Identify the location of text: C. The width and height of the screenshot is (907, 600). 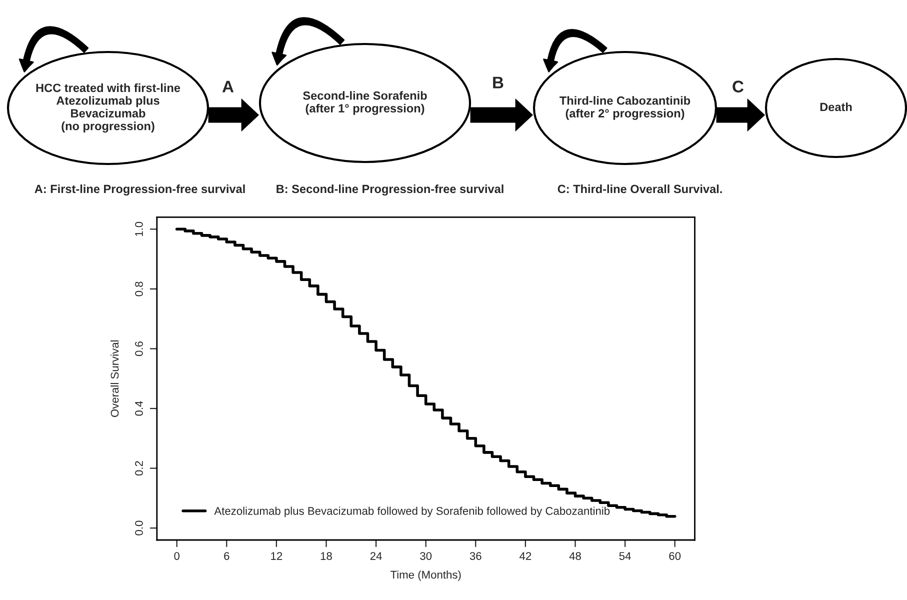
(738, 86).